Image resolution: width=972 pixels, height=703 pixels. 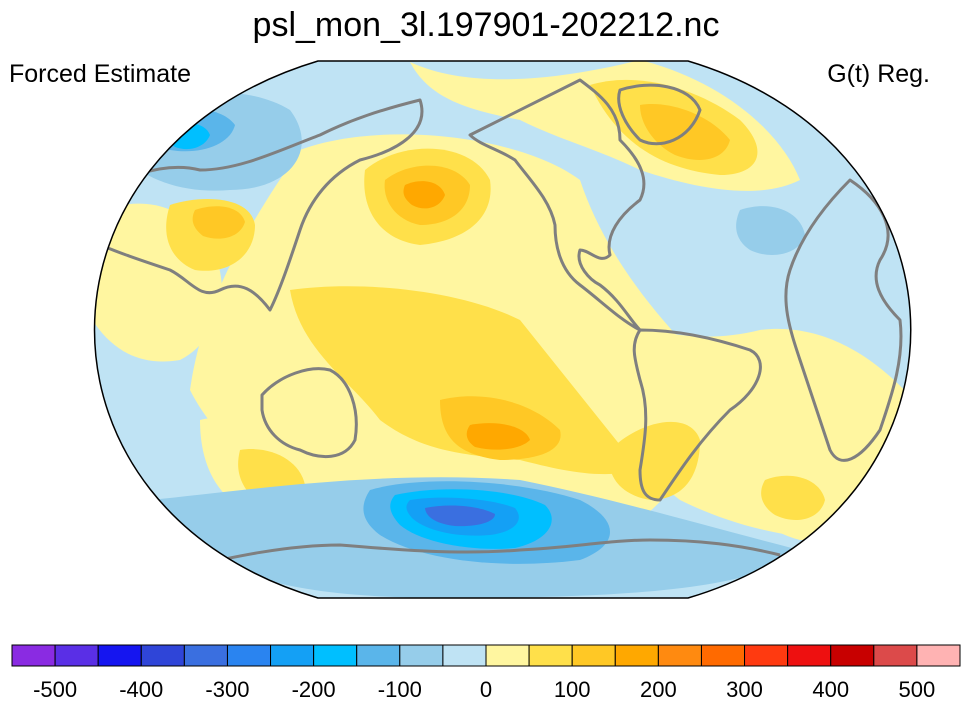 What do you see at coordinates (878, 74) in the screenshot?
I see `right-string: G(t) Reg.` at bounding box center [878, 74].